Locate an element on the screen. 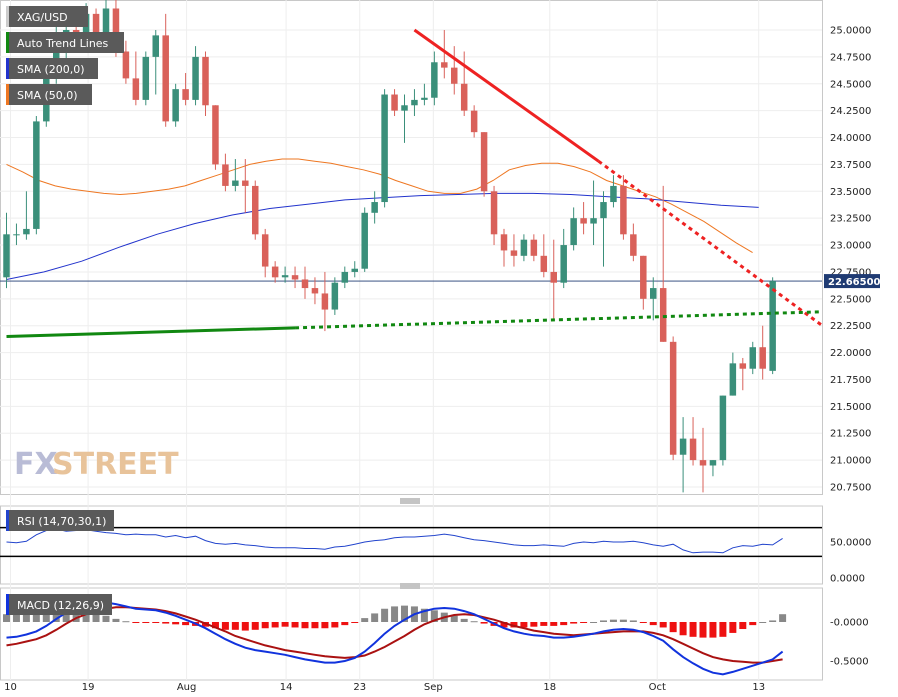 This screenshot has width=898, height=697. fxstreet-watermark: FX STREET is located at coordinates (96, 464).